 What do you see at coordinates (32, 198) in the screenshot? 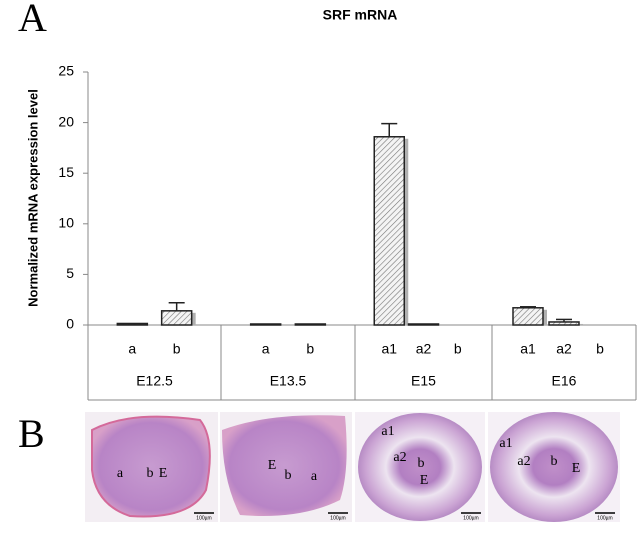
I see `y-axis-label: Normalized mRNA expression level` at bounding box center [32, 198].